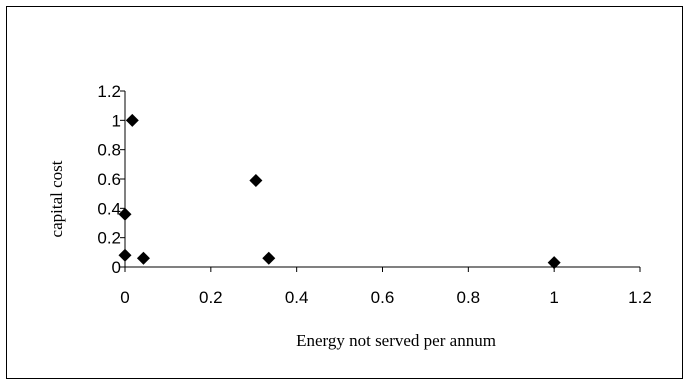  Describe the element at coordinates (56, 198) in the screenshot. I see `y-axis-title: capital cost` at that location.